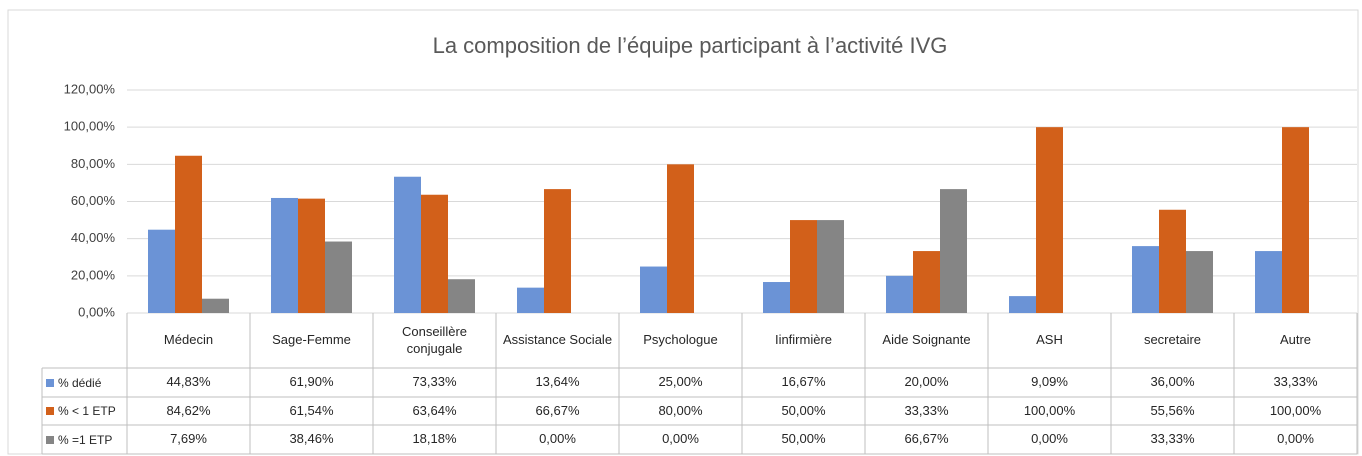  I want to click on y-tick-label: 0,00%, so click(96, 311).